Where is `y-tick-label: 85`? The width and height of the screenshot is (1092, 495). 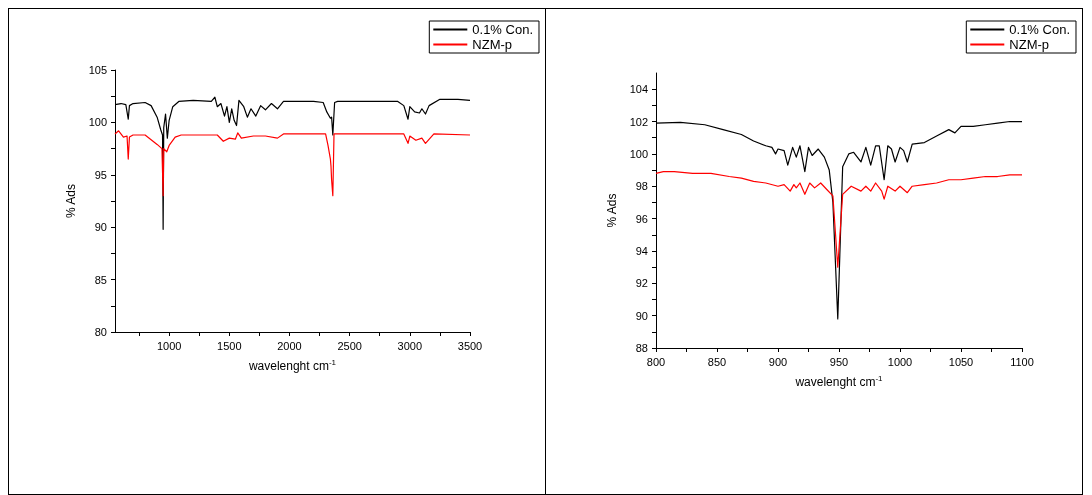
y-tick-label: 85 is located at coordinates (100, 279).